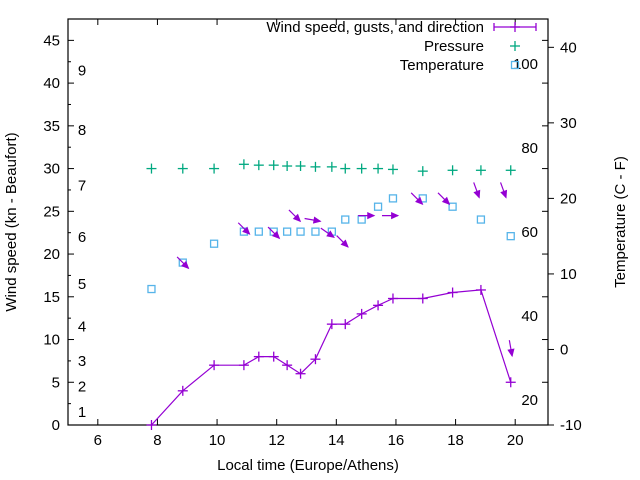 This screenshot has height=480, width=640. What do you see at coordinates (82, 70) in the screenshot?
I see `beaufort-label: 9` at bounding box center [82, 70].